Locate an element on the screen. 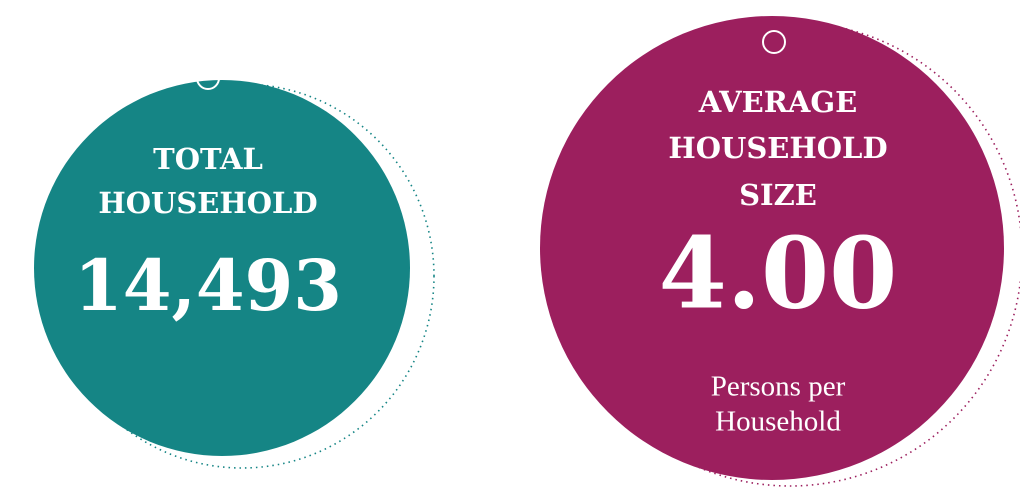  card-title: AVERAGE is located at coordinates (777, 102).